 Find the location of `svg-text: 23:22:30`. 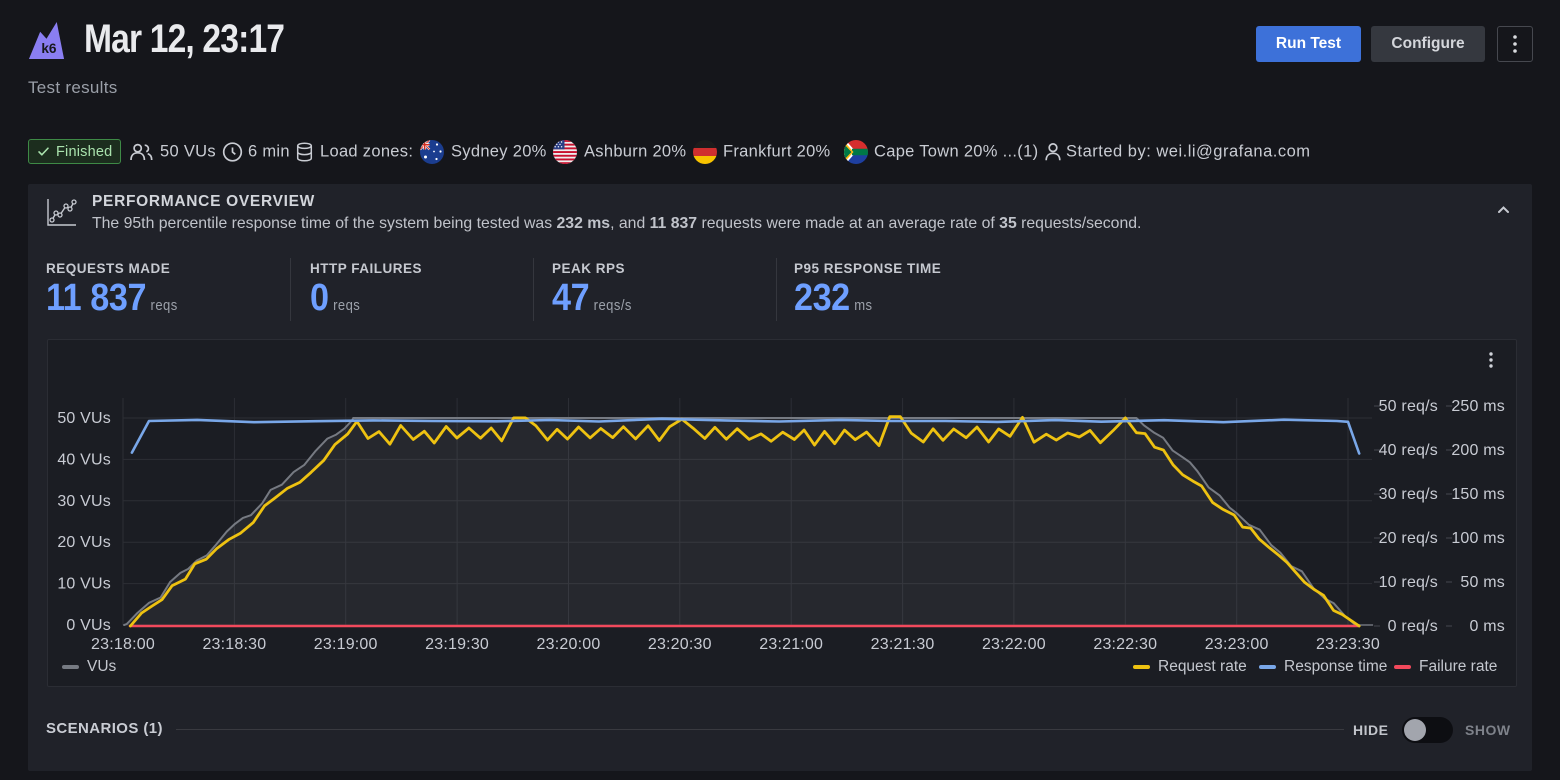

svg-text: 23:22:30 is located at coordinates (1125, 644).